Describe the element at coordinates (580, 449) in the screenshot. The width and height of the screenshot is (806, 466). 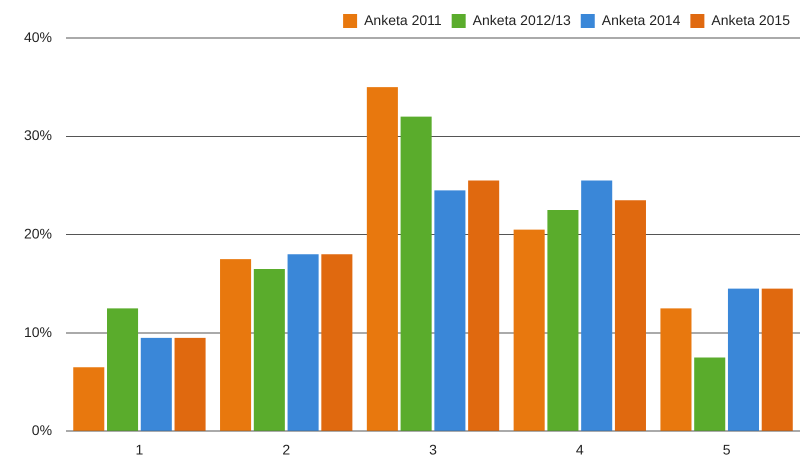
I see `x-tick-label: 4` at that location.